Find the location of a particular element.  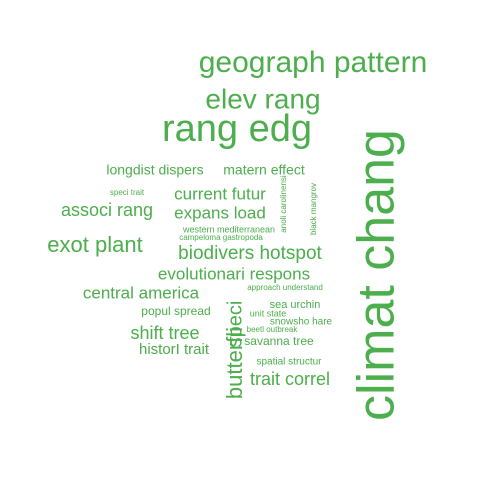

word-current-futur: current futur is located at coordinates (220, 193).